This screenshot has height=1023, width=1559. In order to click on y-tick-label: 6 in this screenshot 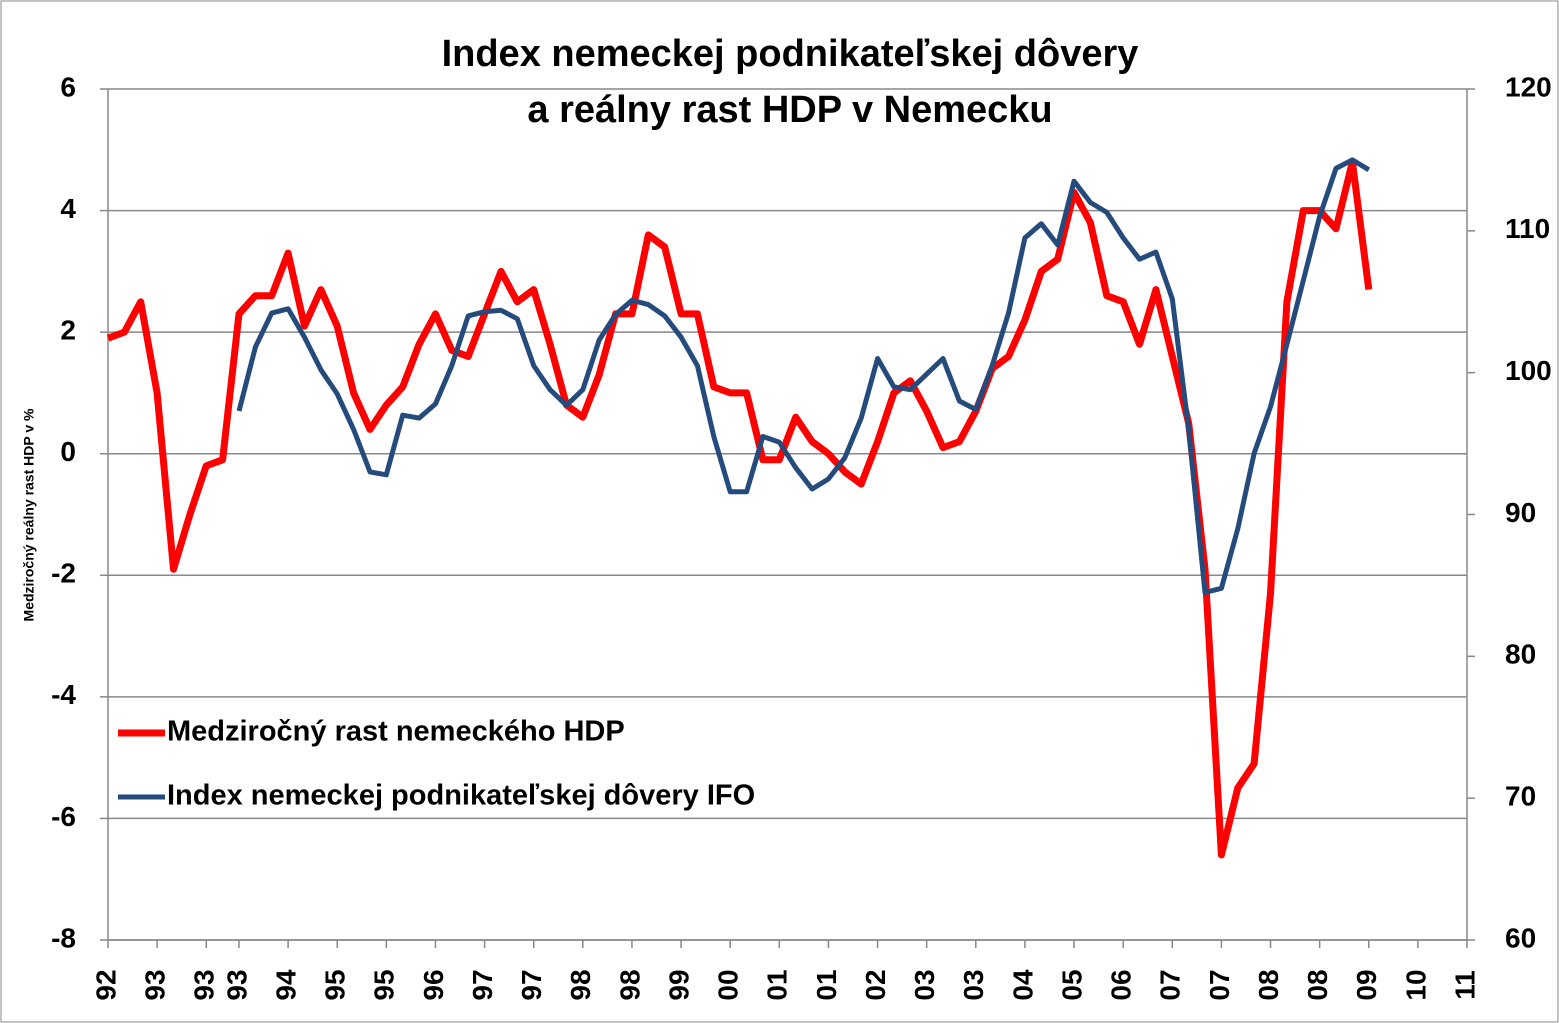, I will do `click(68, 86)`.